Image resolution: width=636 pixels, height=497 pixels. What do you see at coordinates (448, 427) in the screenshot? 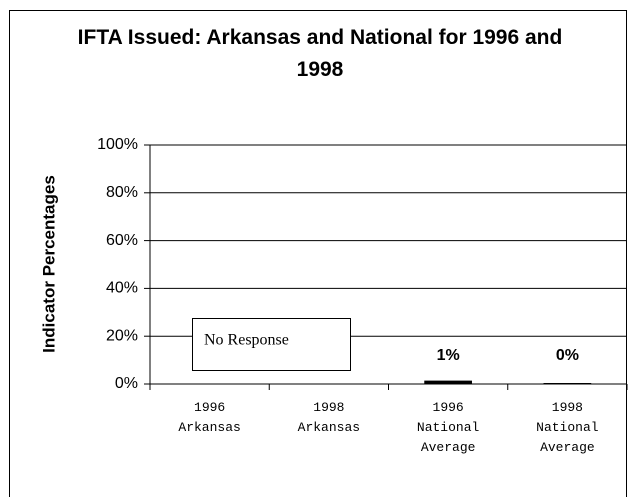
I see `x-tick-label: 1996 National Average` at bounding box center [448, 427].